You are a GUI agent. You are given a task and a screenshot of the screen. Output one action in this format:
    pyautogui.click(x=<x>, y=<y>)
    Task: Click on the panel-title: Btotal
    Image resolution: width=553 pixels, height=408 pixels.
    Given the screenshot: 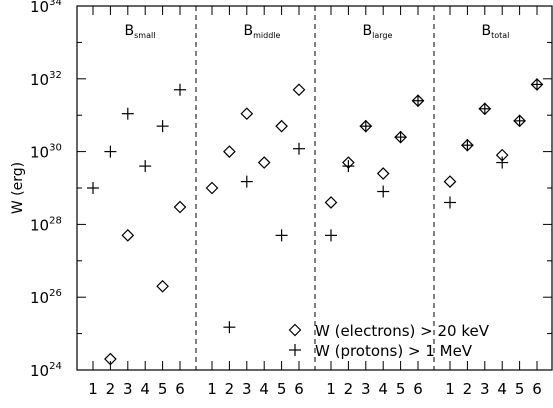 What is the action you would take?
    pyautogui.click(x=496, y=31)
    